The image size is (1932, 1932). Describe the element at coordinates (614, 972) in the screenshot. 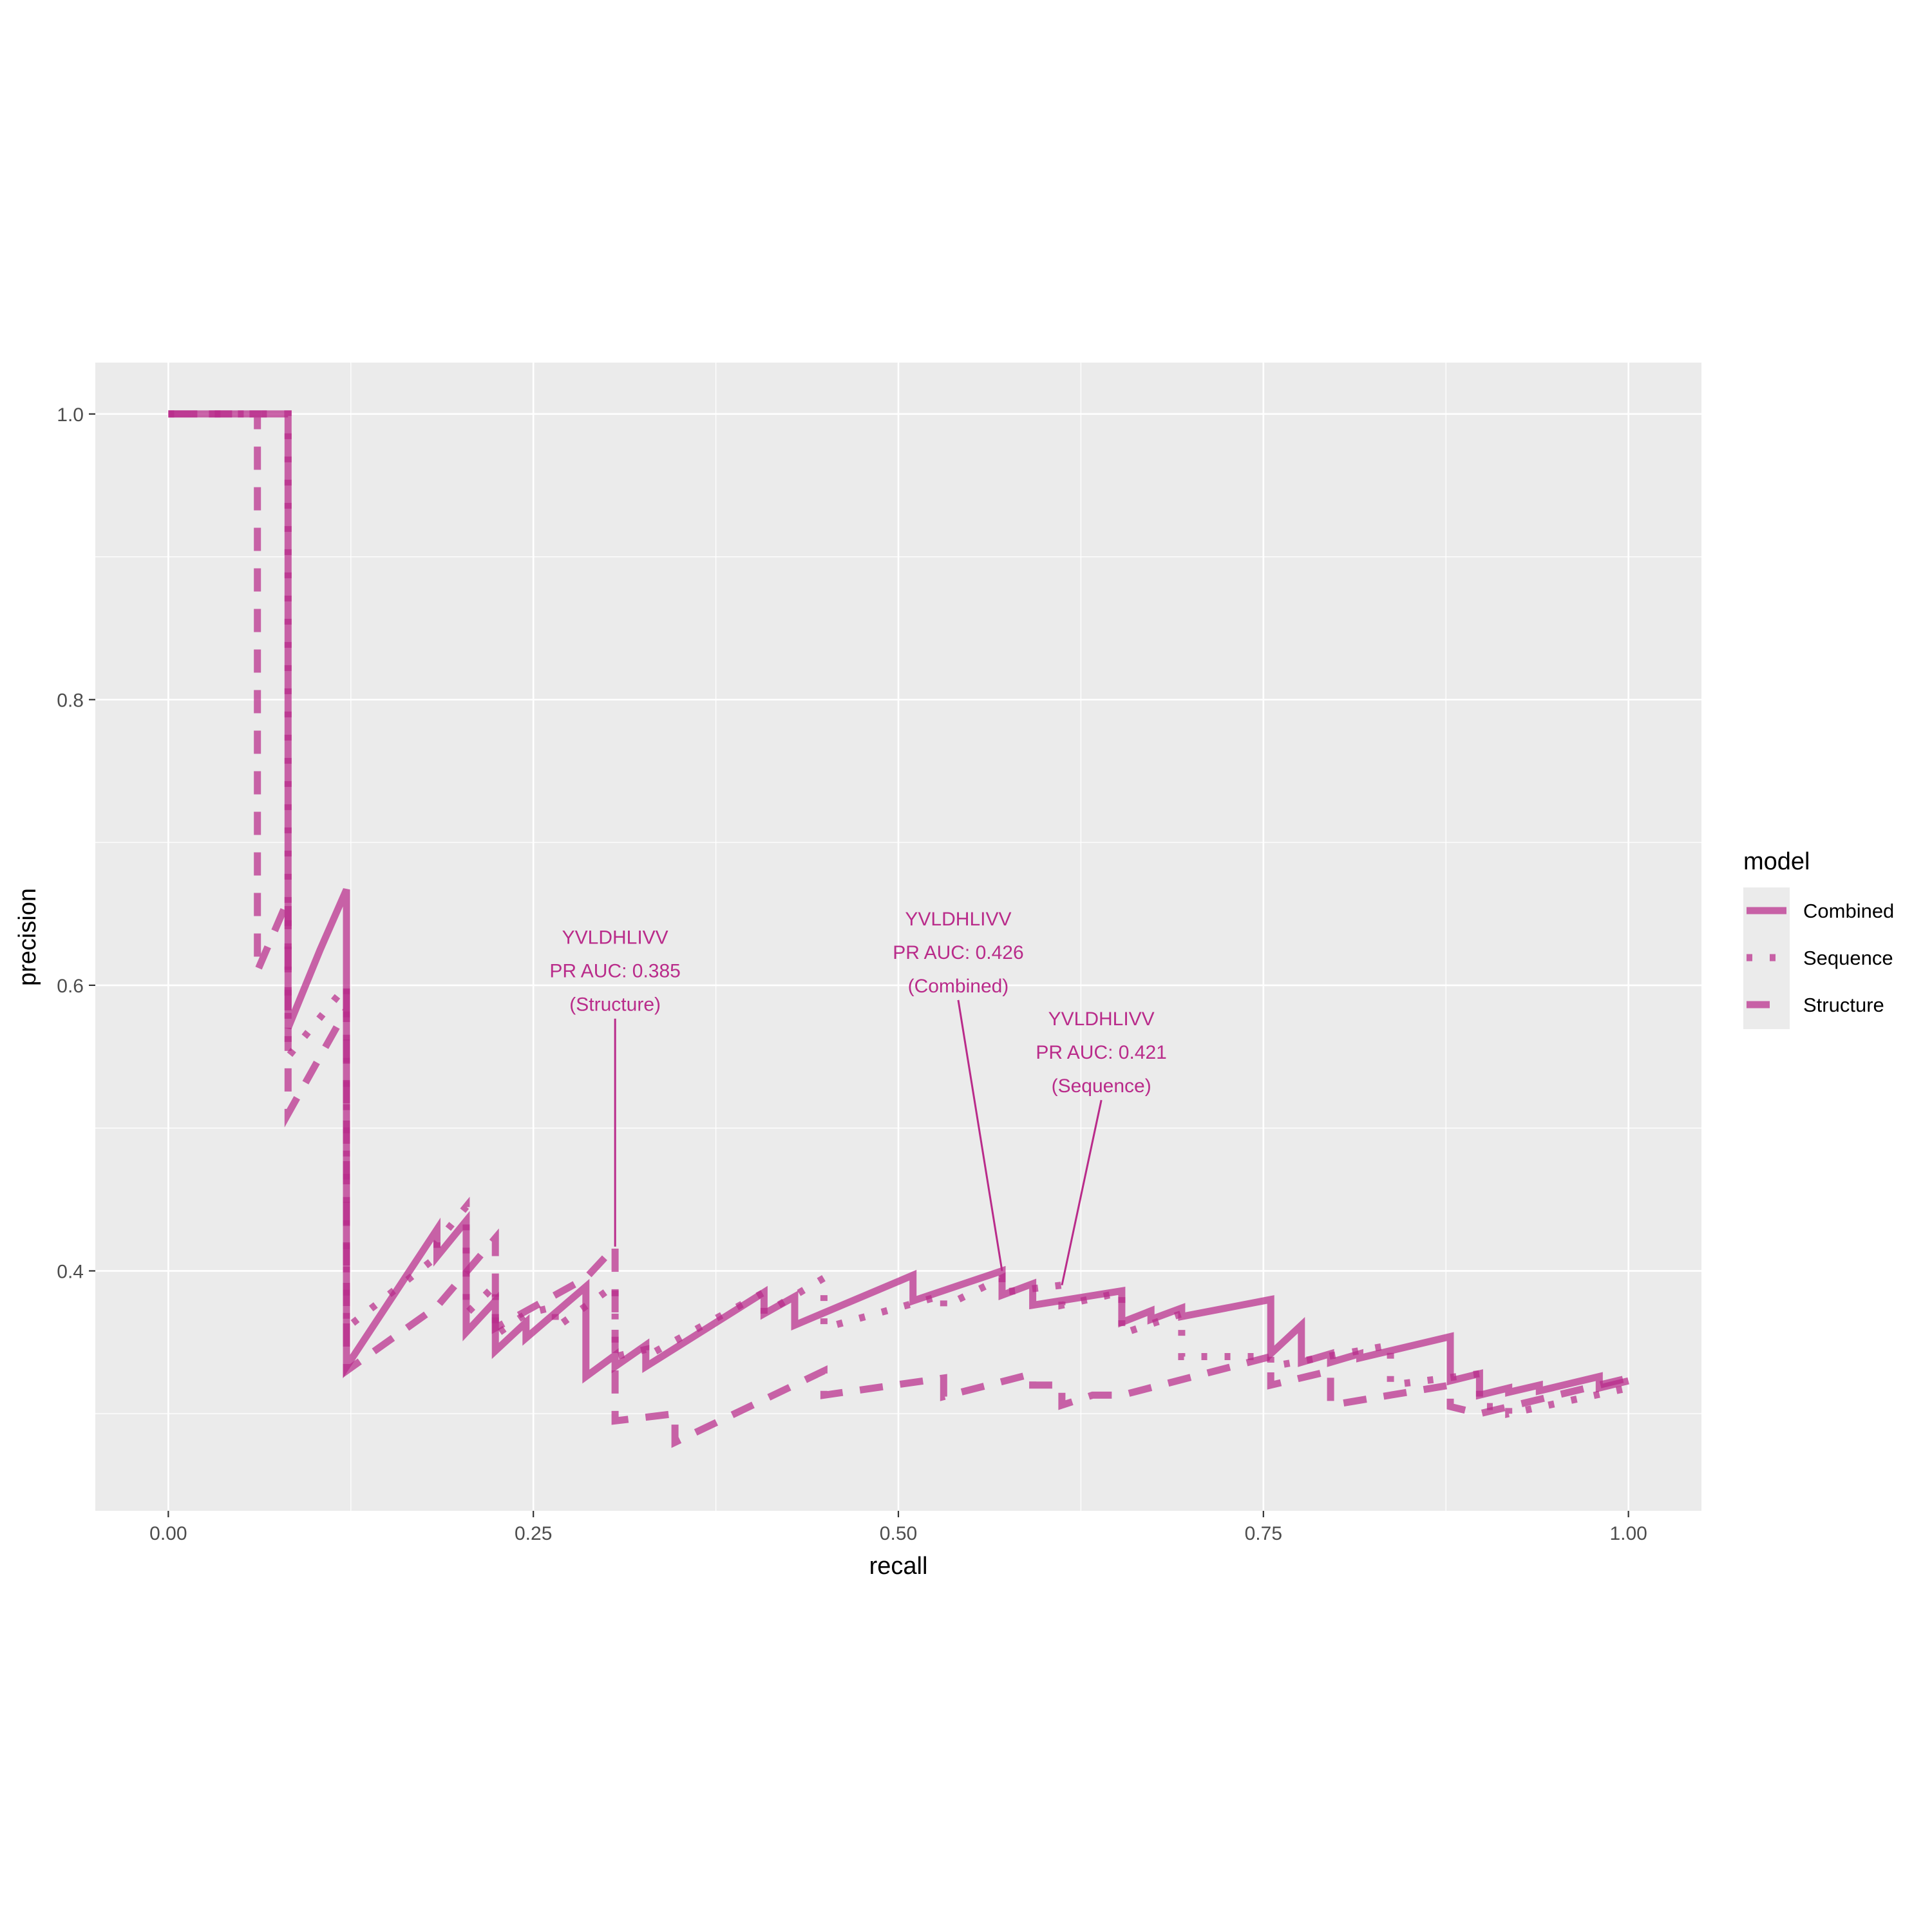

I see `annotation-text: PR AUC: 0.385` at that location.